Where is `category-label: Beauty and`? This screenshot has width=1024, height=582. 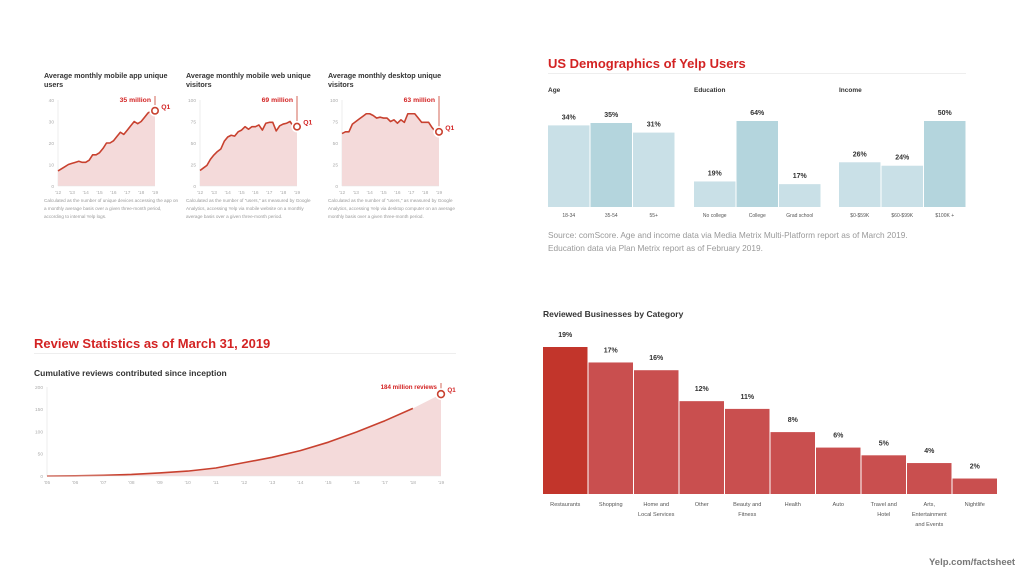 category-label: Beauty and is located at coordinates (747, 505).